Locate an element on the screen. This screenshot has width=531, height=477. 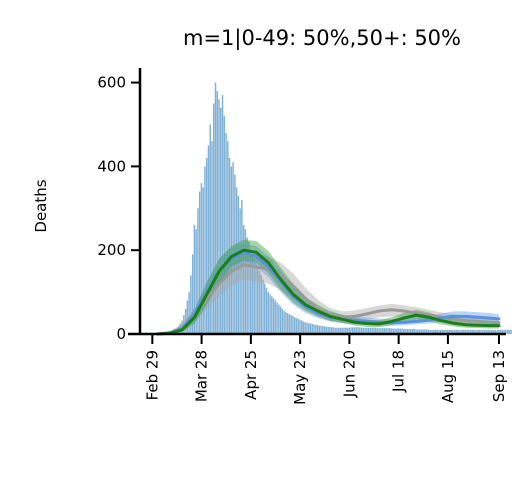
y-tick-label: 600 is located at coordinates (111, 83).